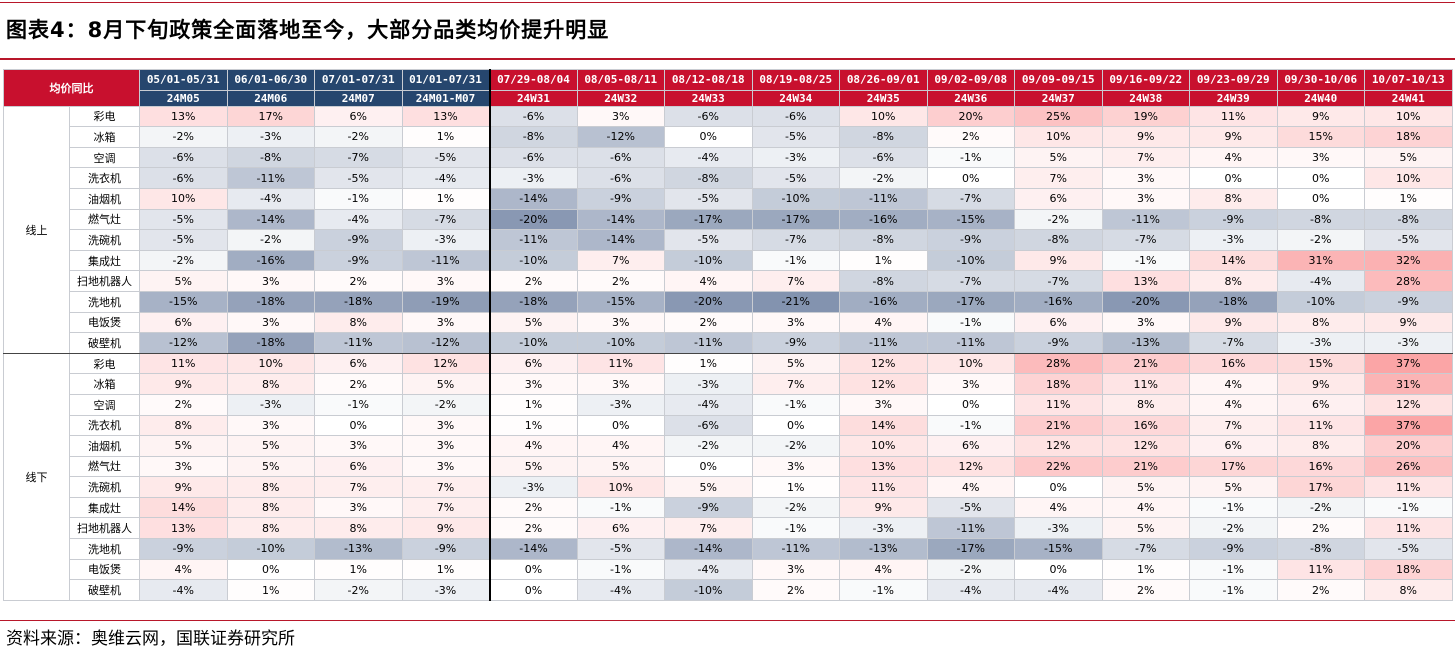  I want to click on yoy-value-cell: 1%, so click(1145, 569).